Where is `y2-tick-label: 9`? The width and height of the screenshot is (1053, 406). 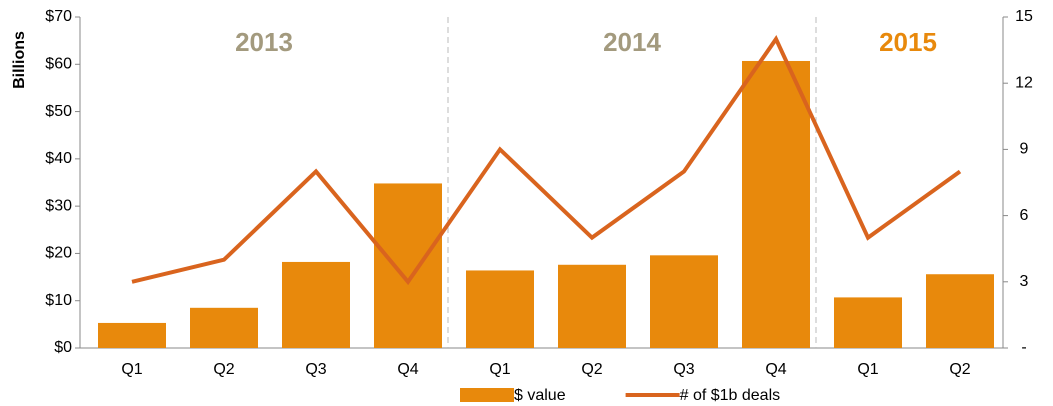
y2-tick-label: 9 is located at coordinates (1024, 149).